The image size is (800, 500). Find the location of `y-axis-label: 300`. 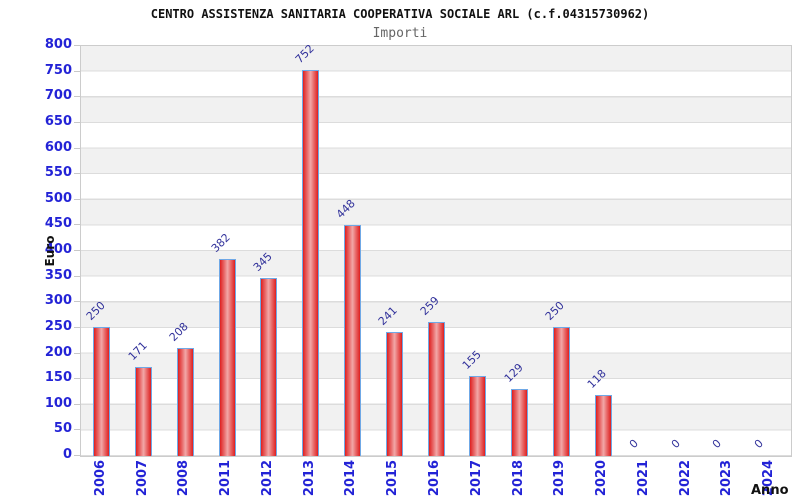

y-axis-label: 300 is located at coordinates (58, 301).